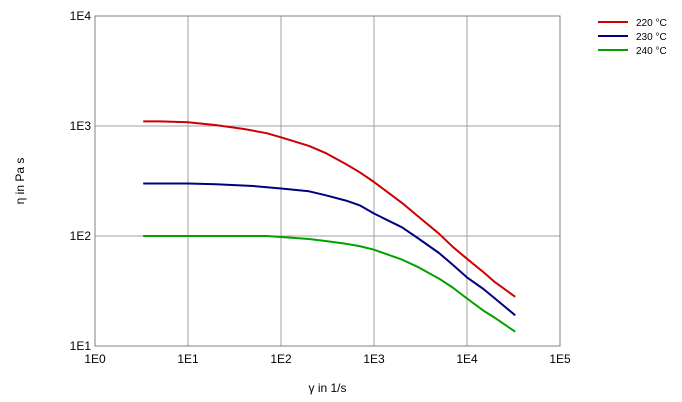 Image resolution: width=682 pixels, height=402 pixels. What do you see at coordinates (81, 16) in the screenshot?
I see `y-tick-label: 1E4` at bounding box center [81, 16].